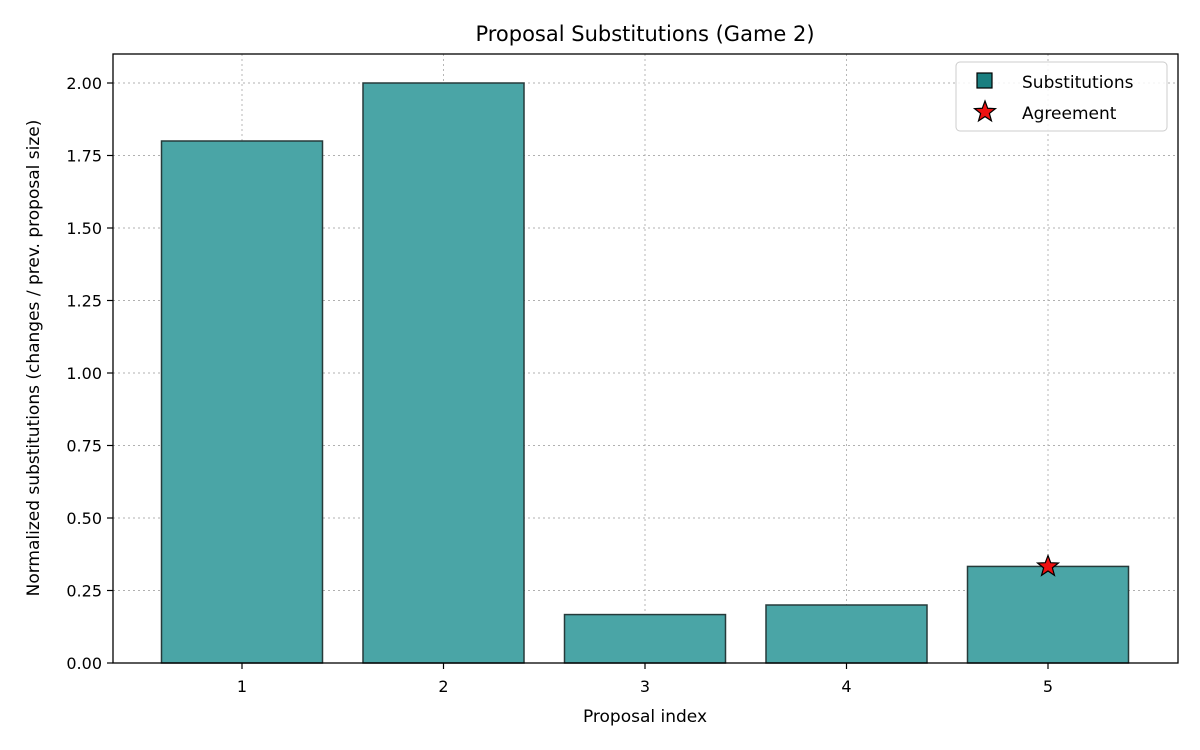  What do you see at coordinates (1048, 686) in the screenshot?
I see `x-tick-label-4: 5` at bounding box center [1048, 686].